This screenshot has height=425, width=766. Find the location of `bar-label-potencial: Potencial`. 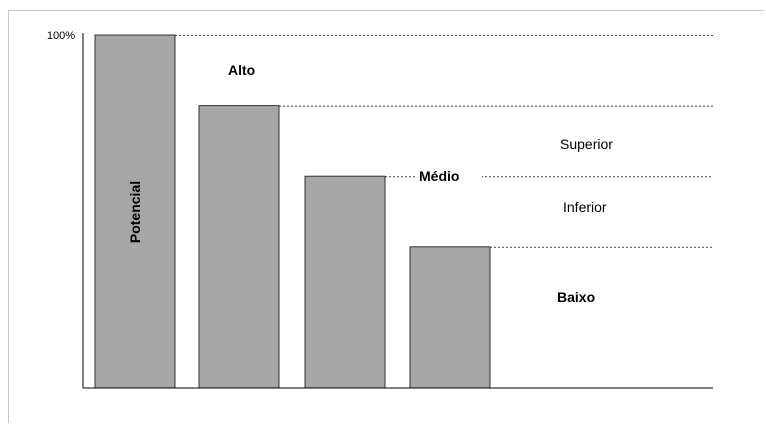

bar-label-potencial: Potencial is located at coordinates (135, 212).